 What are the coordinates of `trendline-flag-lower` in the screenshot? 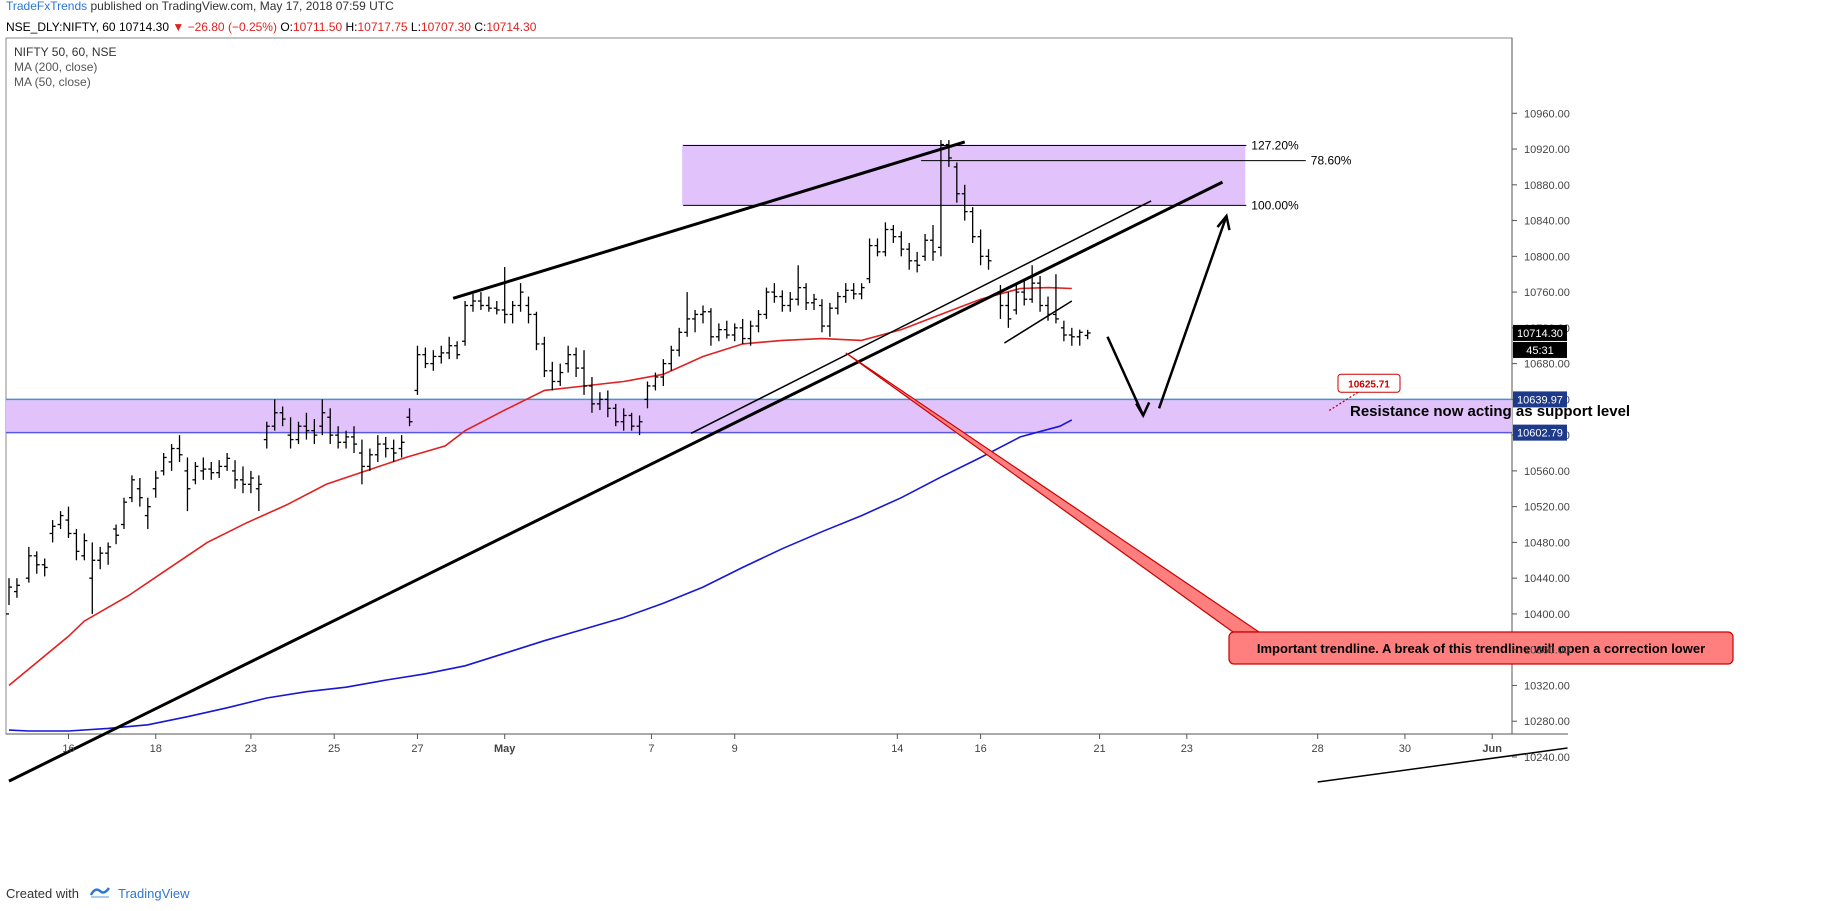 It's located at (1038, 322).